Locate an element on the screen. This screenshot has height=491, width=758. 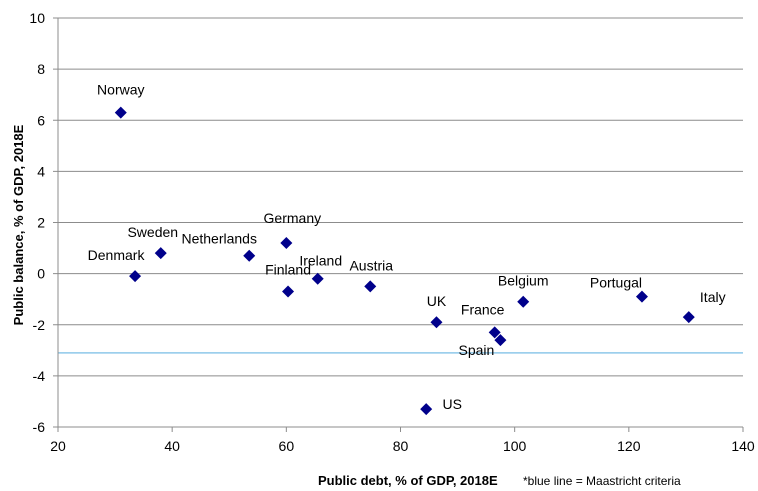
y-tick-label: 0 is located at coordinates (41, 274).